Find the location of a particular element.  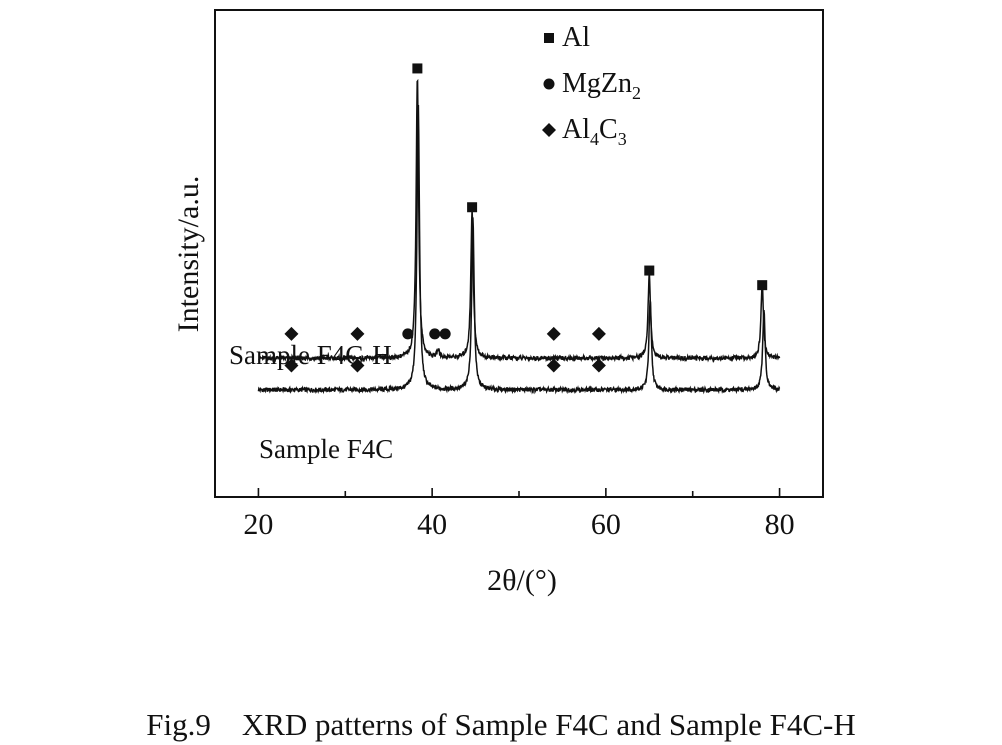

x-tick-label: 60 is located at coordinates (606, 524).